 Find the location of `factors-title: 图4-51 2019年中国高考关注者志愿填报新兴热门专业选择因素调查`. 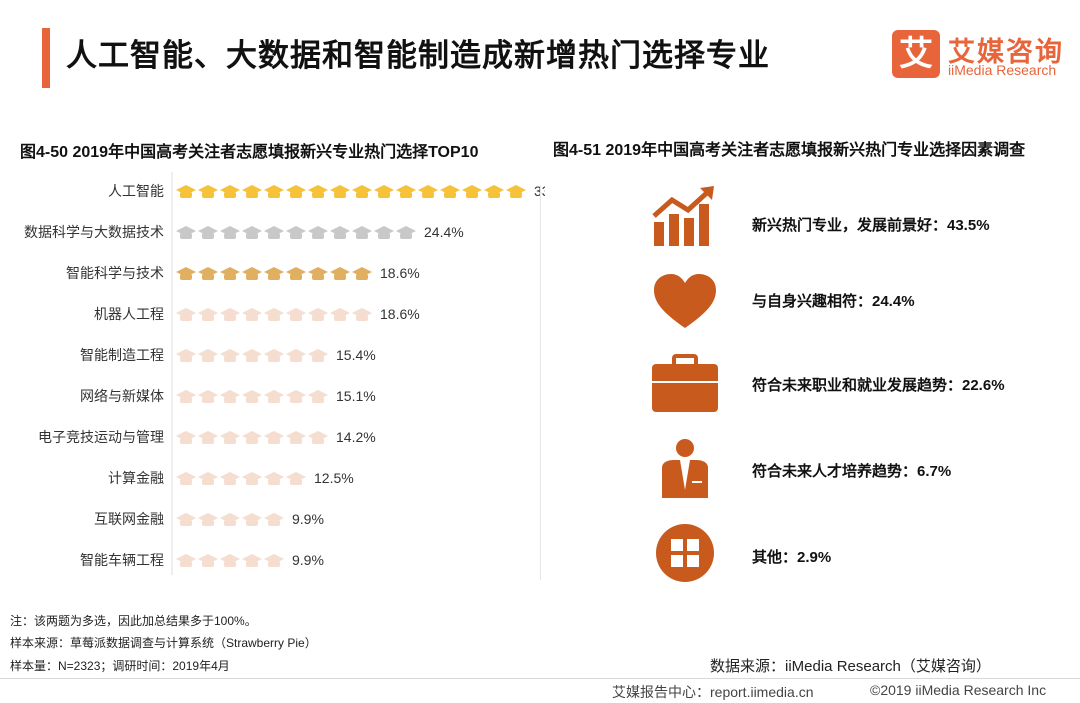

factors-title: 图4-51 2019年中国高考关注者志愿填报新兴热门专业选择因素调查 is located at coordinates (789, 150).